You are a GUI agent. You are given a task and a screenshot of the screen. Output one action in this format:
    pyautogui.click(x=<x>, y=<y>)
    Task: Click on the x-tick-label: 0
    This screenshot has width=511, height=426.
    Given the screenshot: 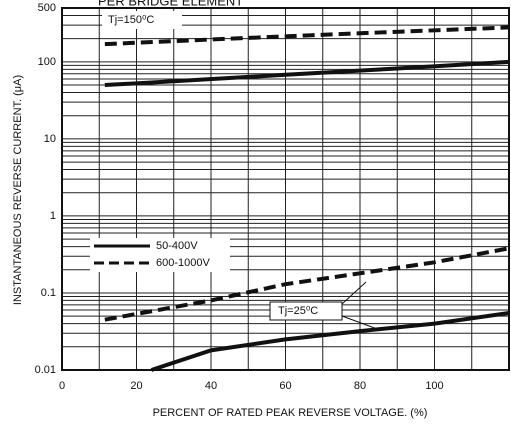 What is the action you would take?
    pyautogui.click(x=62, y=386)
    